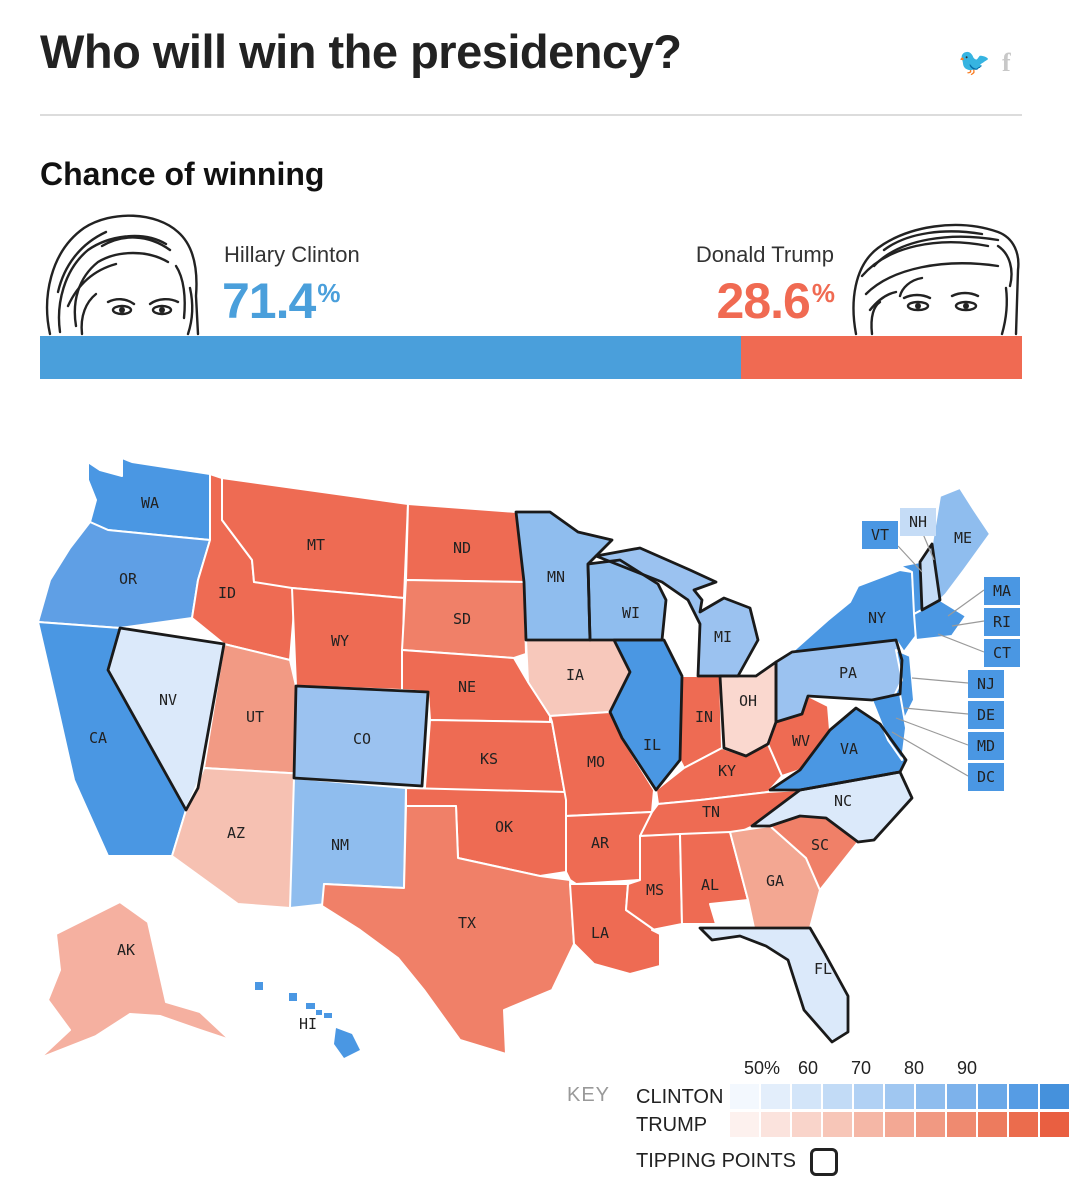 The width and height of the screenshot is (1080, 1200). What do you see at coordinates (775, 301) in the screenshot?
I see `trump-percentage: 28.6%` at bounding box center [775, 301].